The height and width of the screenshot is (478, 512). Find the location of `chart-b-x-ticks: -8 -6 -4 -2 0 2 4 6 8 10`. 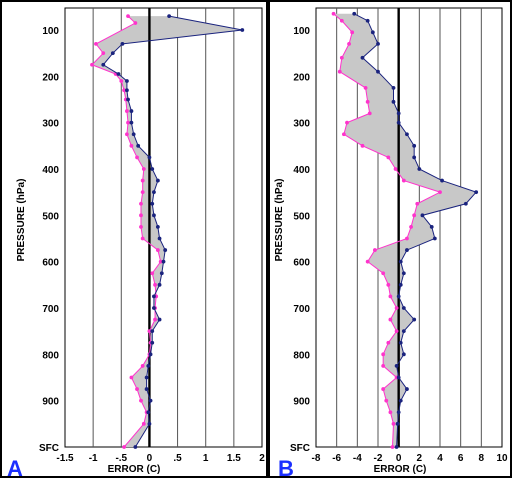

chart-b-x-ticks: -8 -6 -4 -2 0 2 4 6 8 10 is located at coordinates (410, 458).